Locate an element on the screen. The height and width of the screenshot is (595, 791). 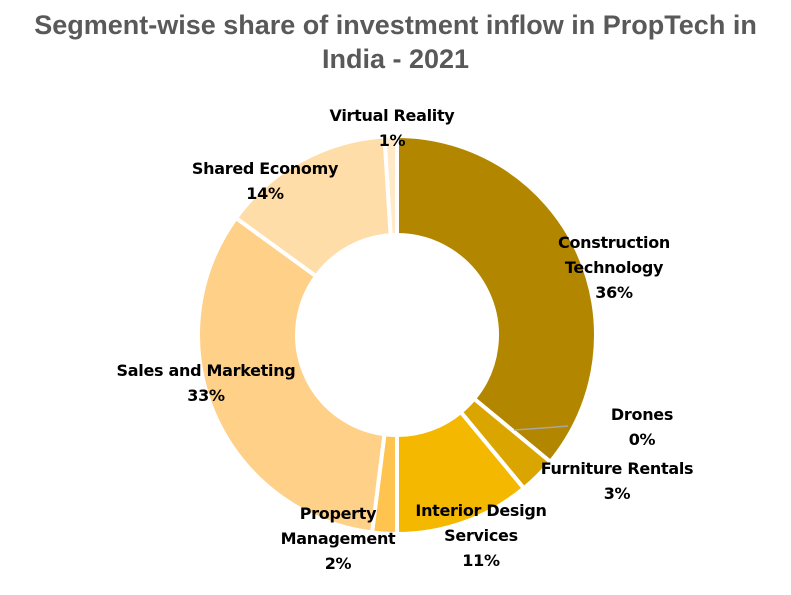
label-name-line: Property is located at coordinates (338, 513).